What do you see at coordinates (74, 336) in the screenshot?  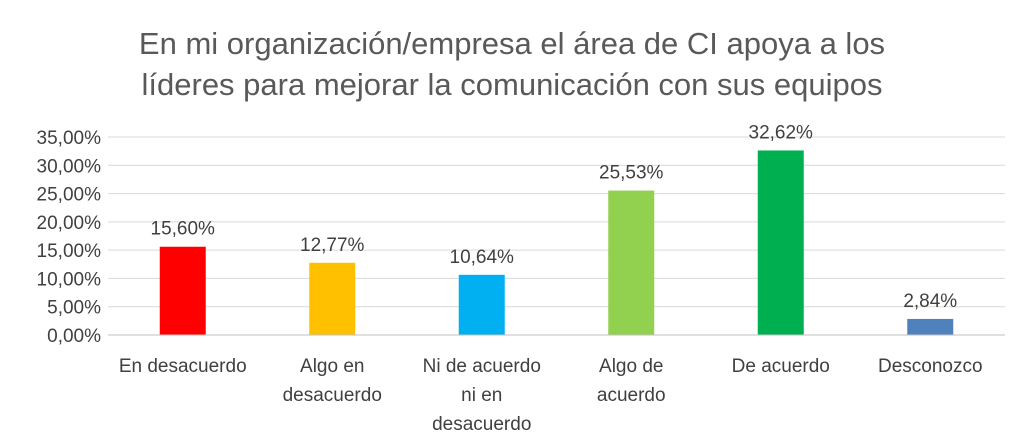 I see `y-tick-label: 0,00%` at bounding box center [74, 336].